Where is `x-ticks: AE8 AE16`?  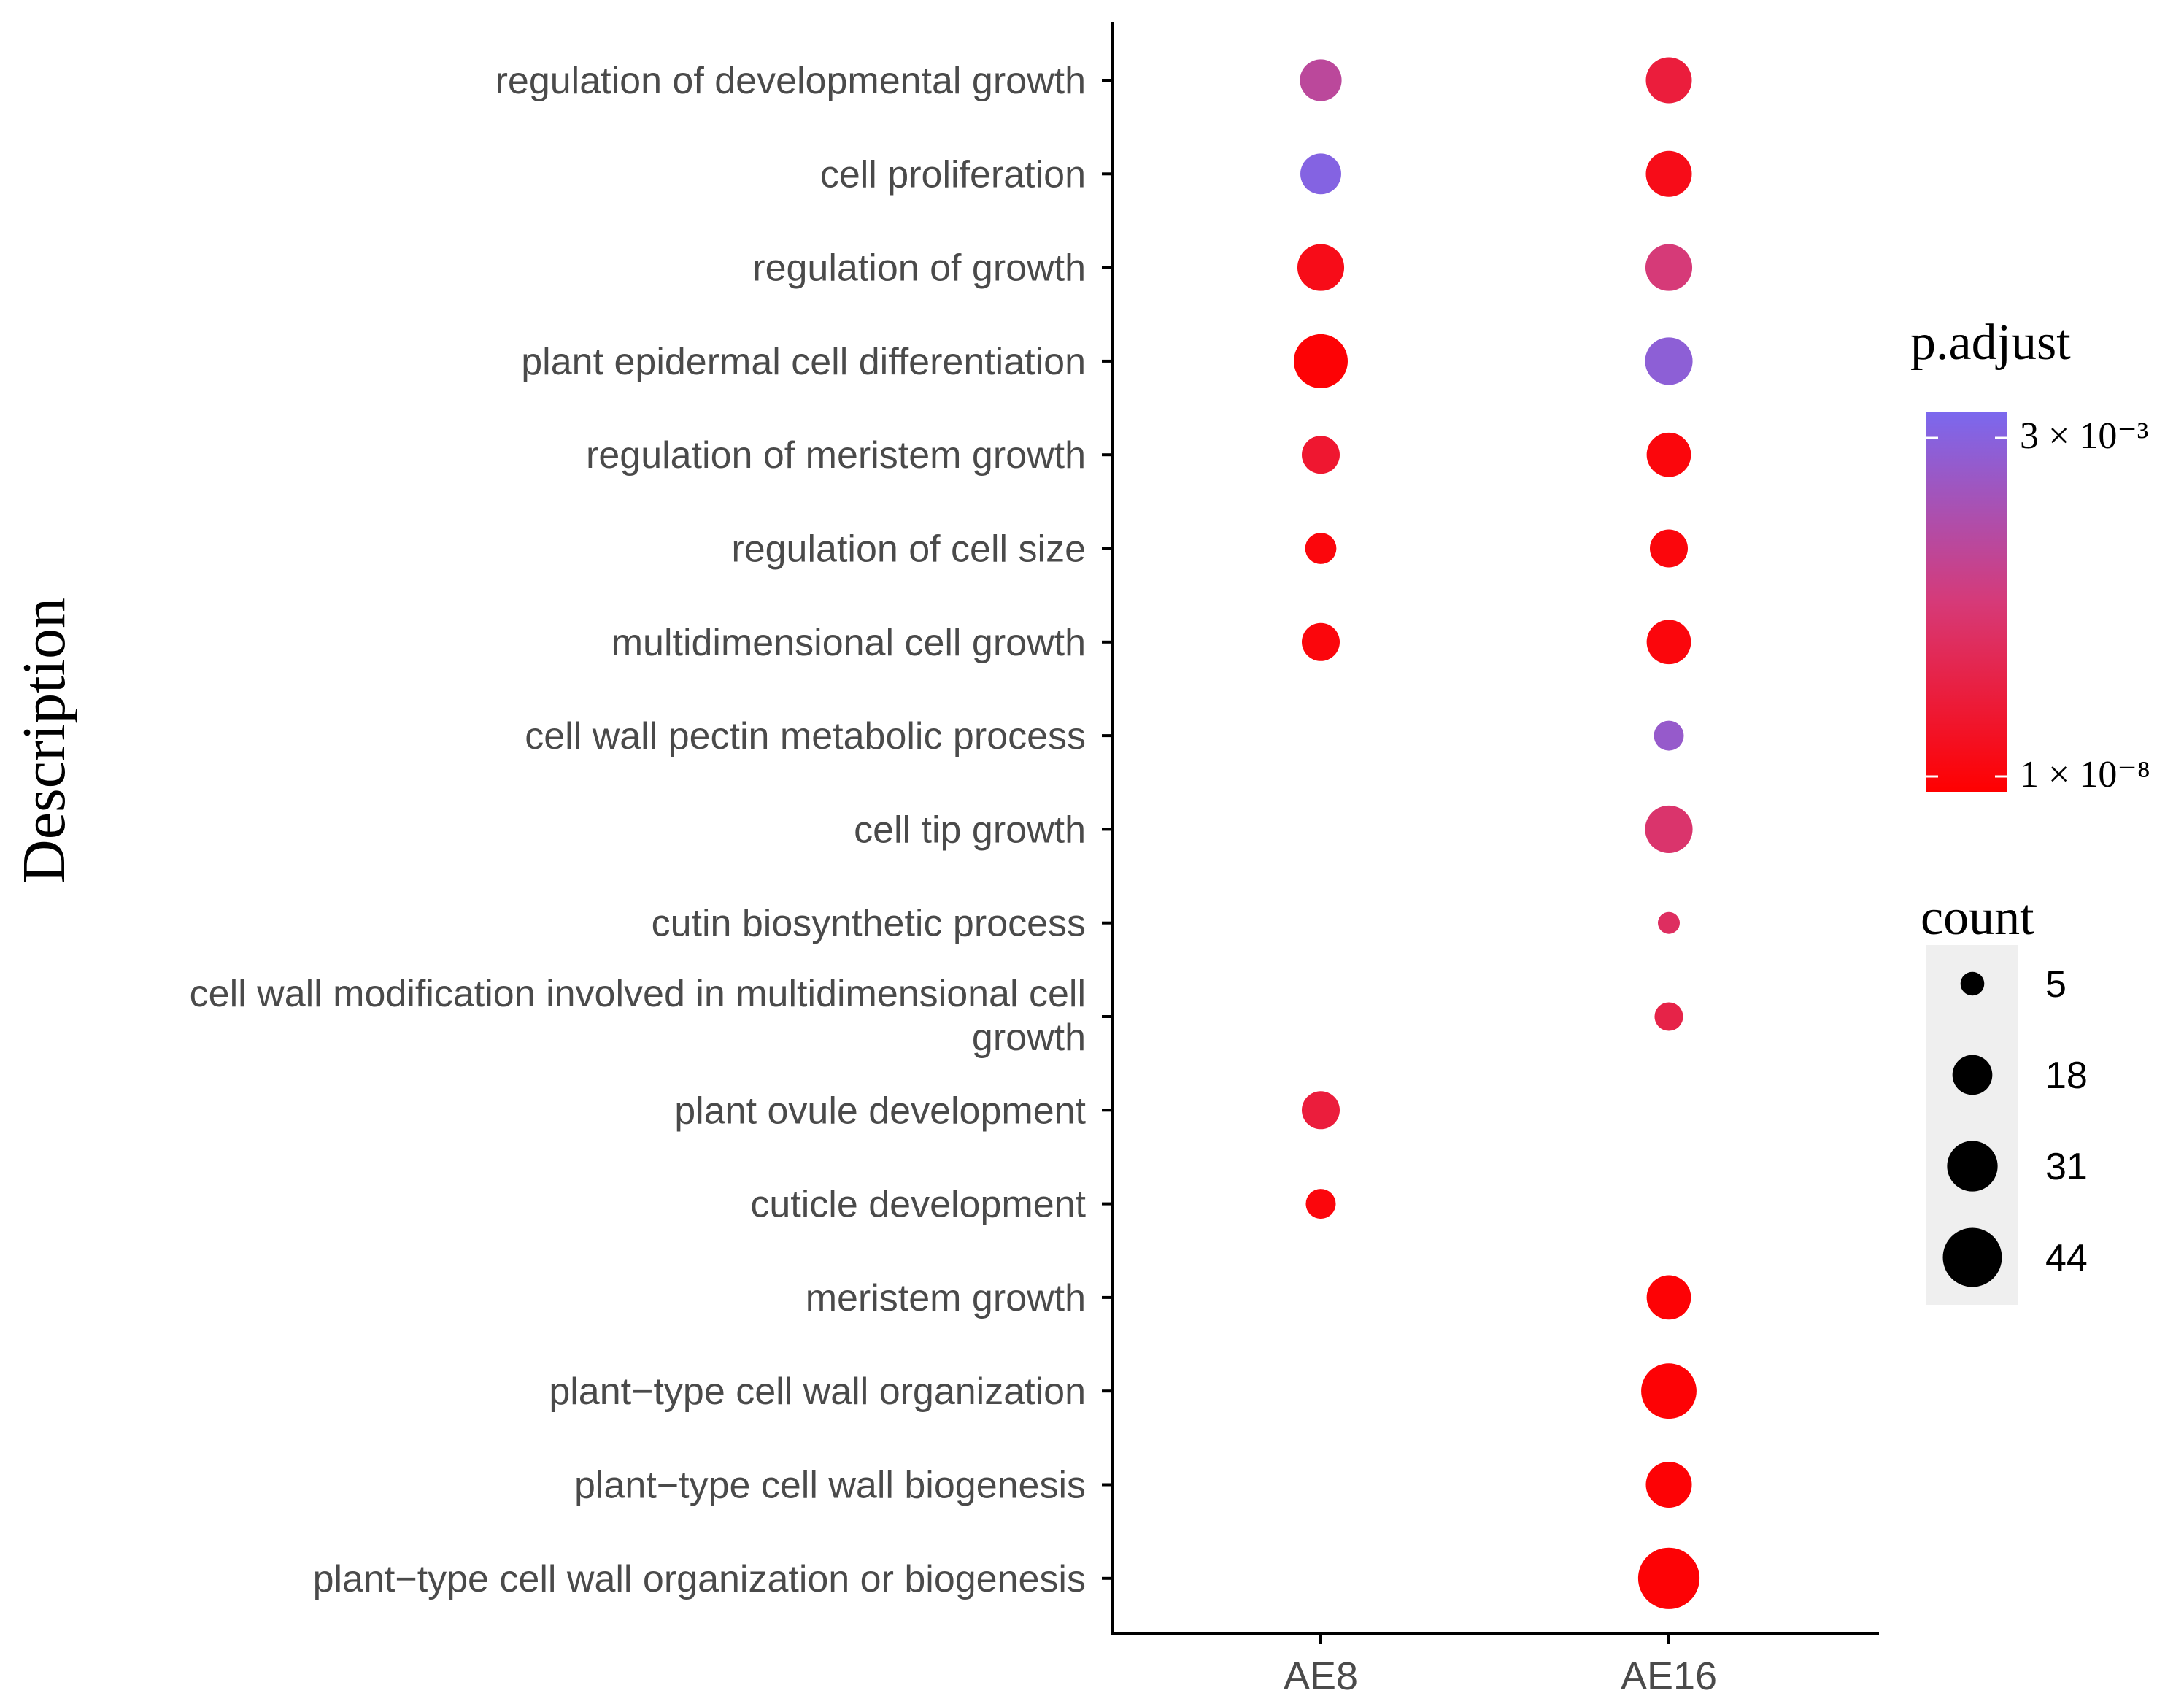
x-ticks: AE8 AE16 is located at coordinates (1500, 1665).